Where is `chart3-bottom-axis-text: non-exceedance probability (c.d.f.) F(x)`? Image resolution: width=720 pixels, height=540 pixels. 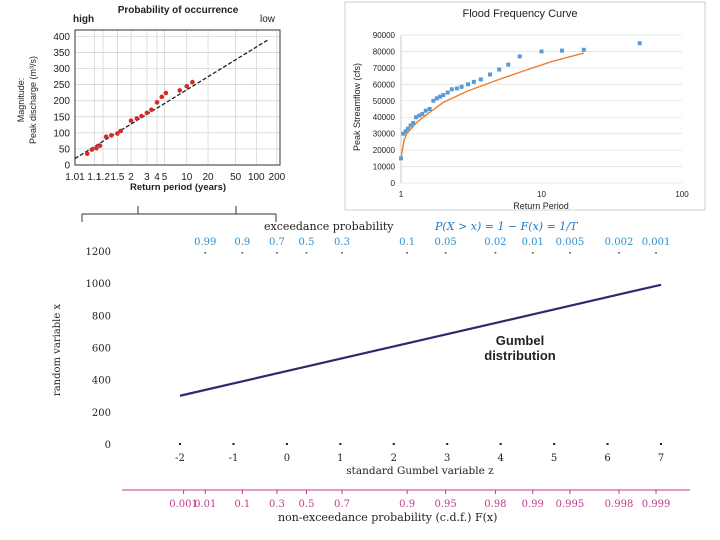
chart3-bottom-axis-text: non-exceedance probability (c.d.f.) F(x) is located at coordinates (387, 517).